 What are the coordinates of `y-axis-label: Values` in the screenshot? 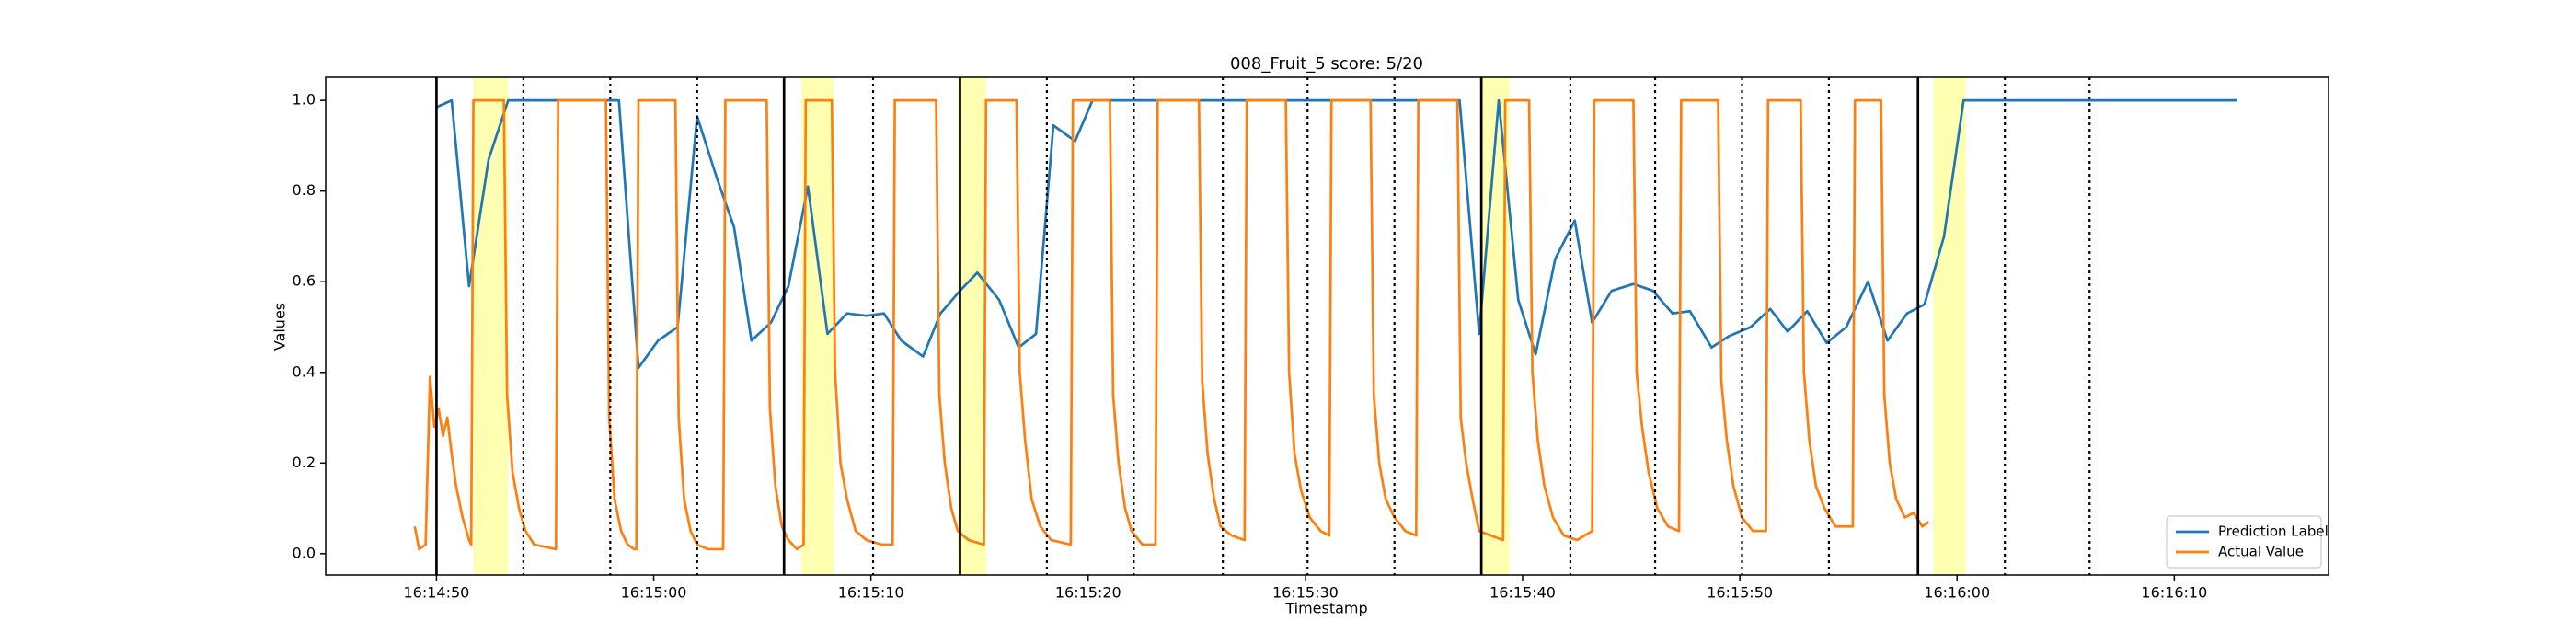 It's located at (280, 327).